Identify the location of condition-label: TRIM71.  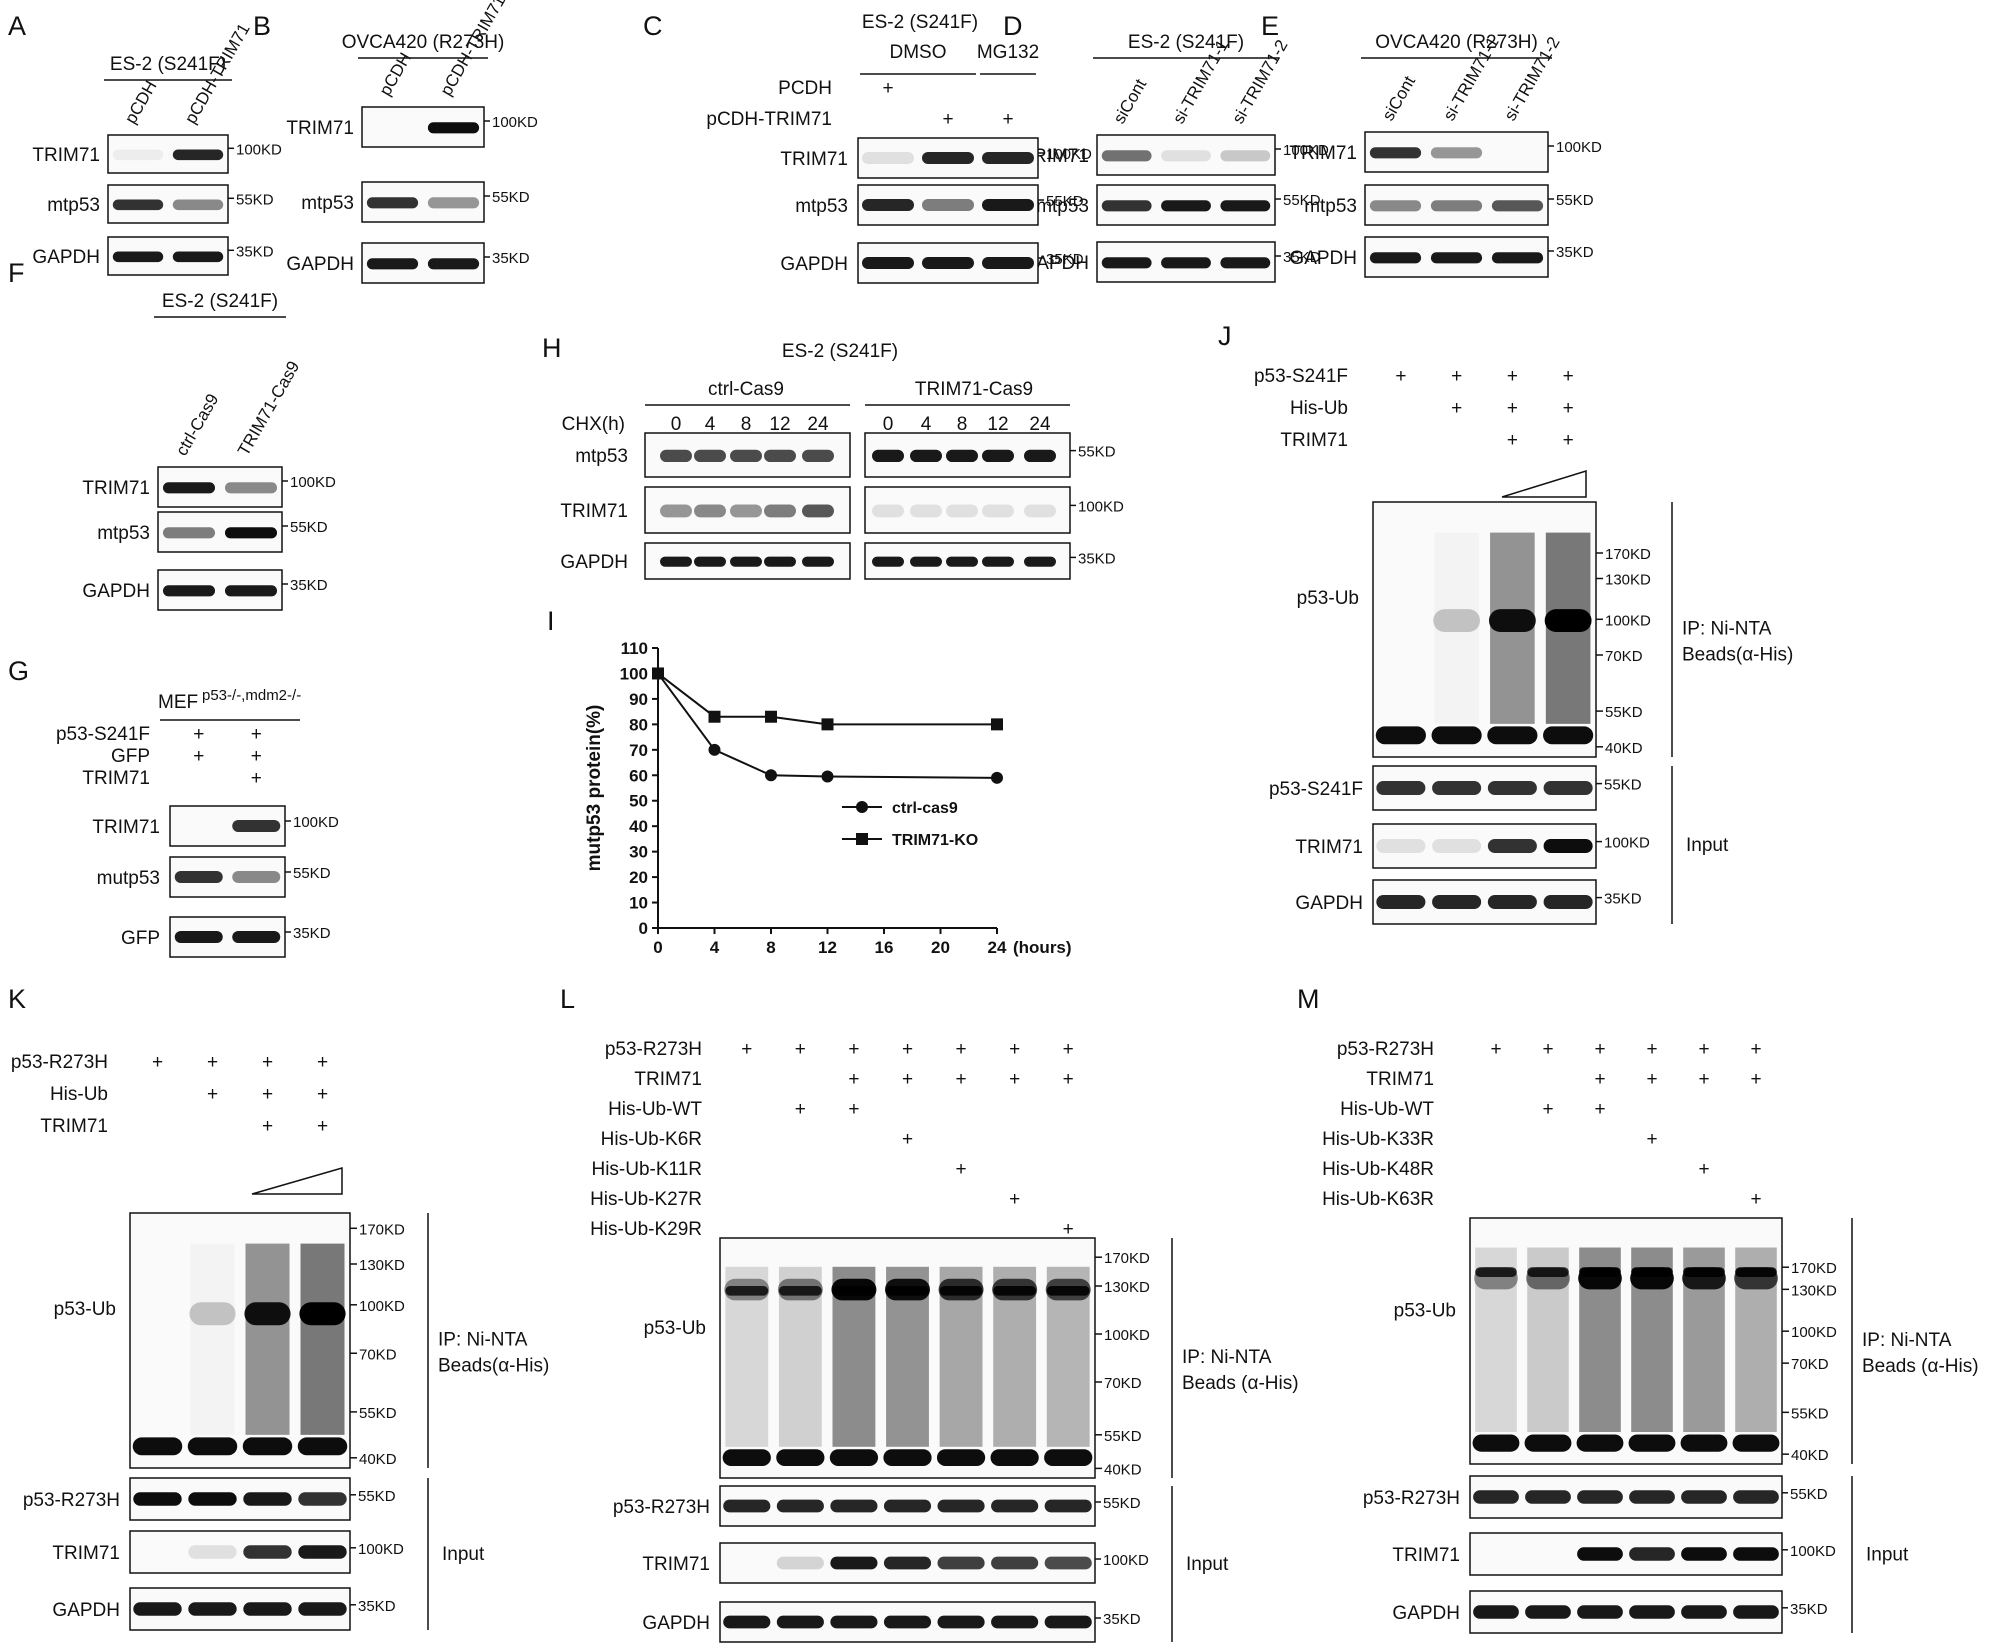
(116, 778).